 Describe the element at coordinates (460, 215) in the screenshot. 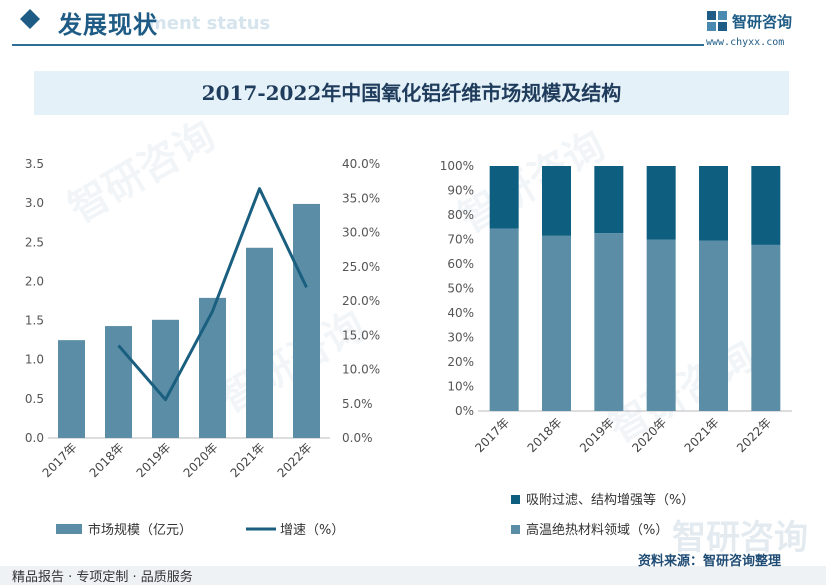

I see `y-tick-label: 80%` at that location.